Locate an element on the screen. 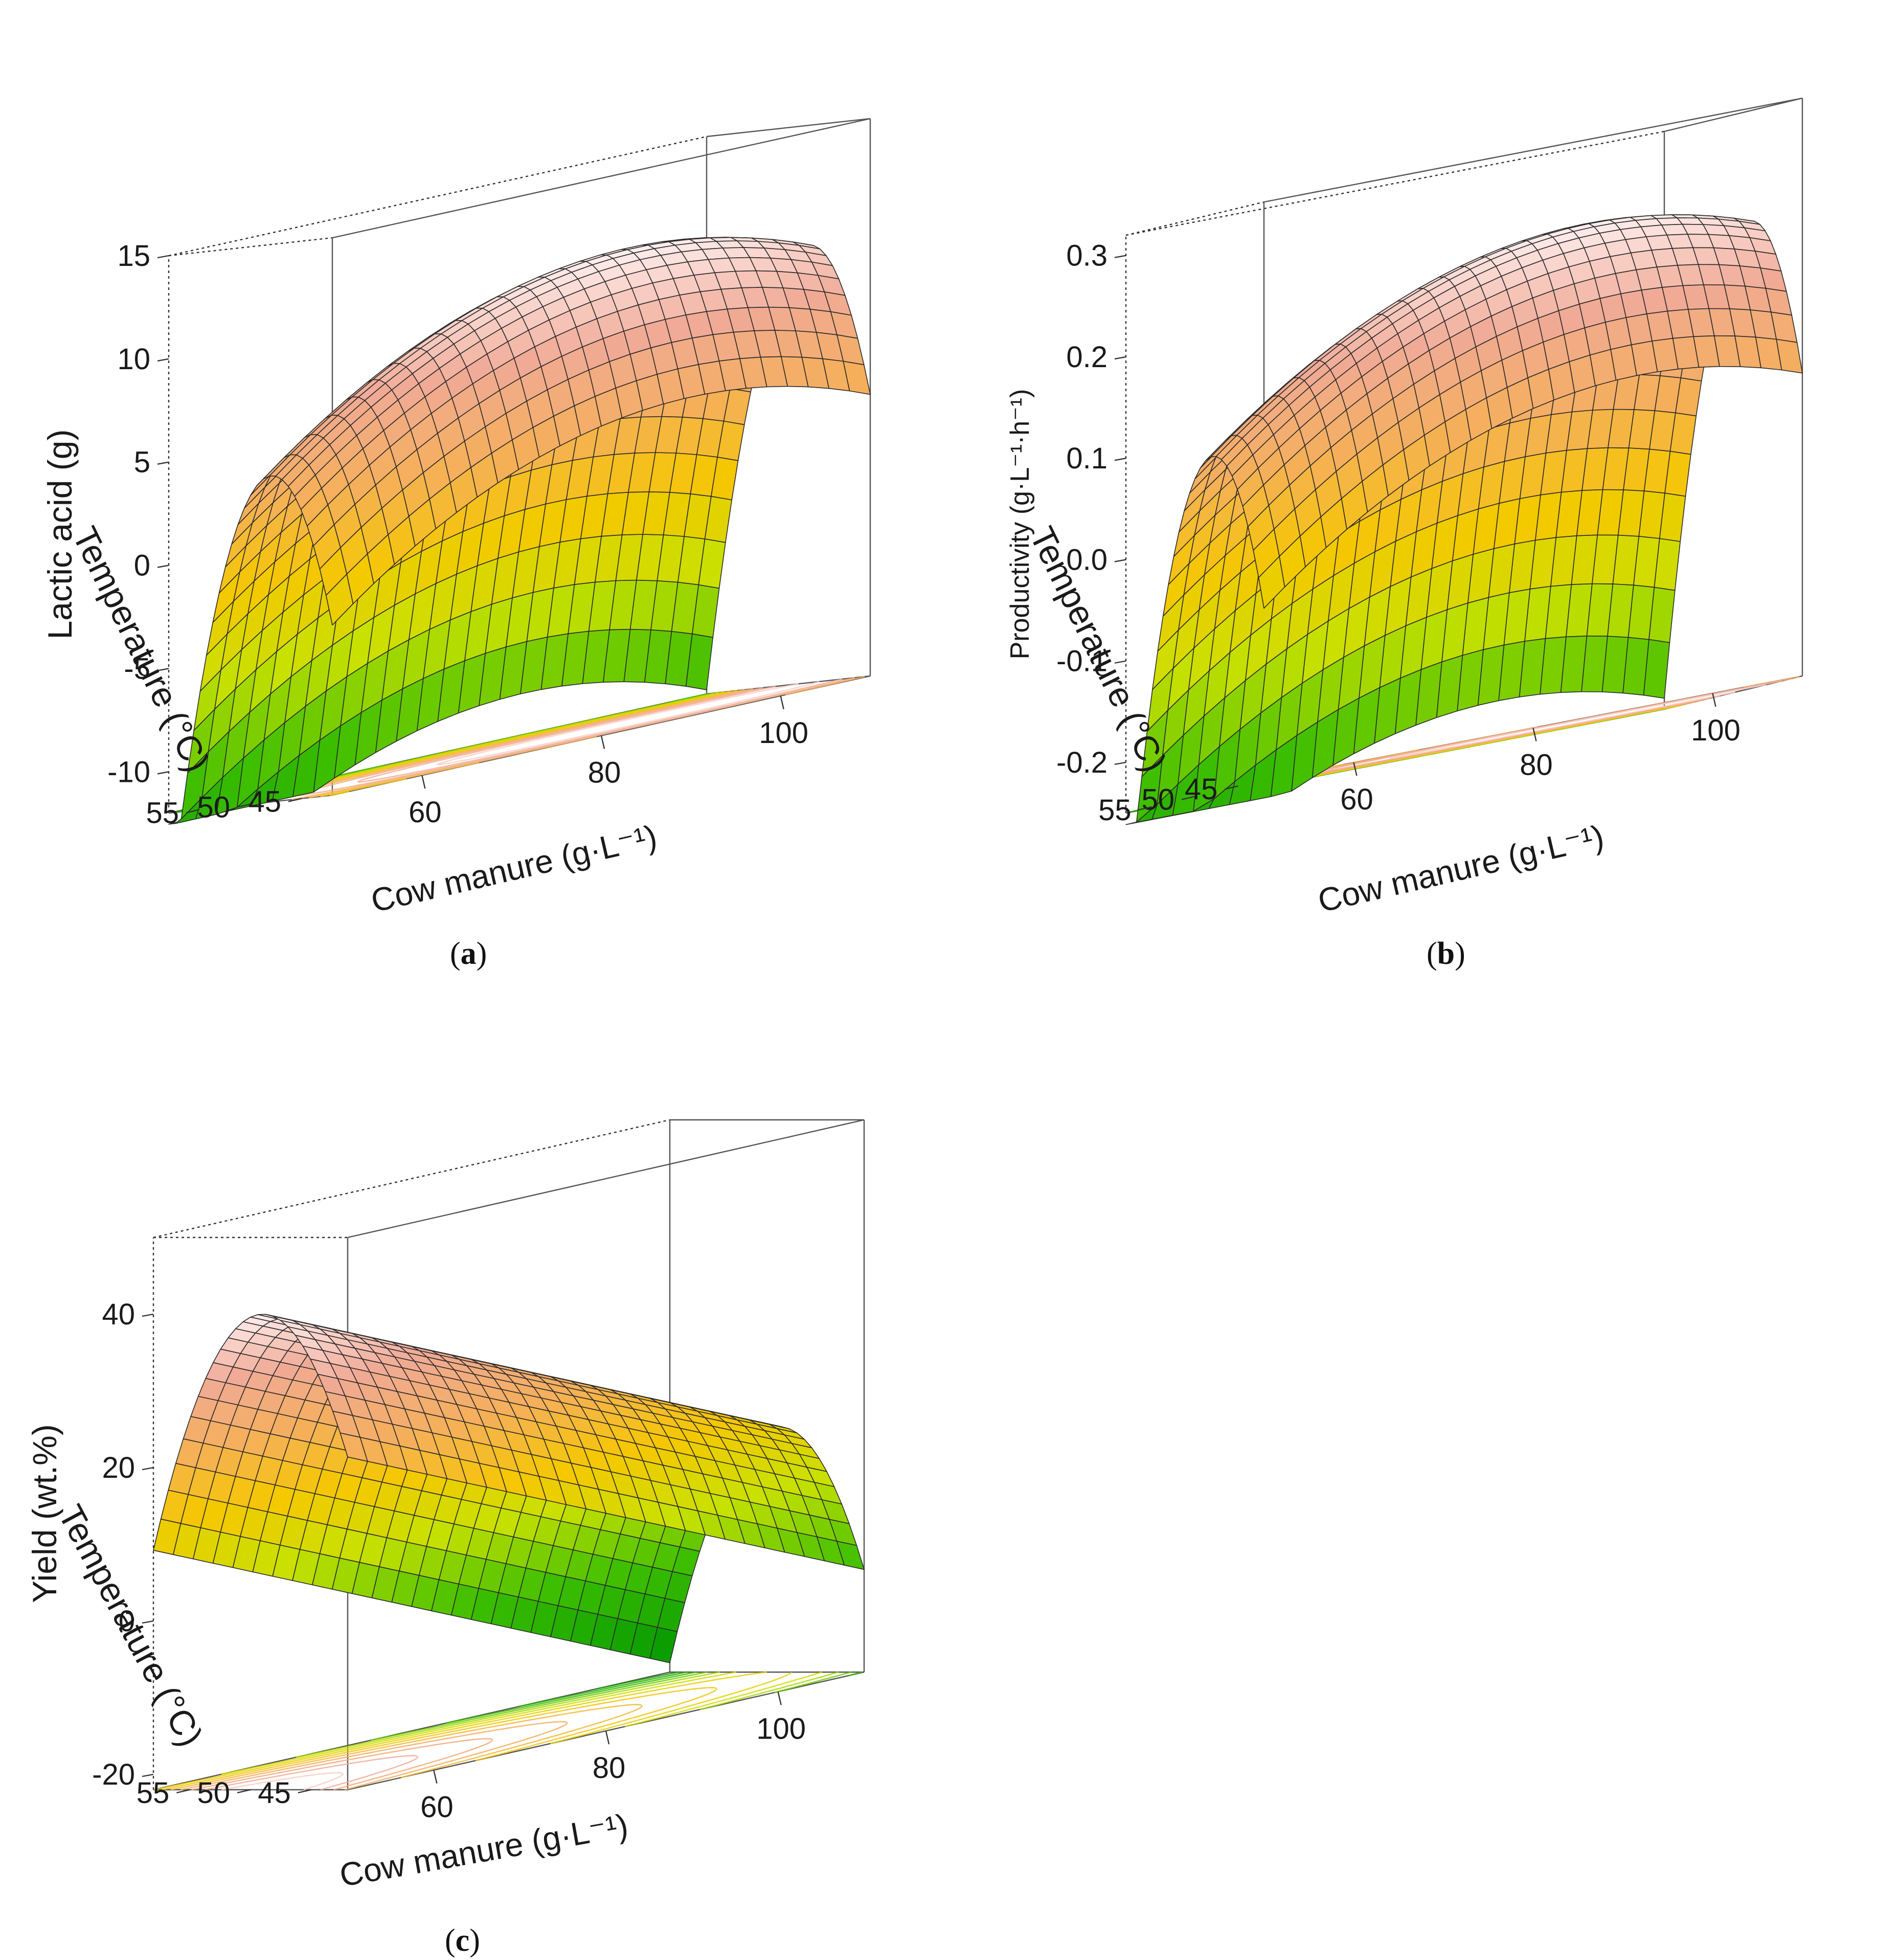 Image resolution: width=1899 pixels, height=1960 pixels. panel-c-surface is located at coordinates (509, 1488).